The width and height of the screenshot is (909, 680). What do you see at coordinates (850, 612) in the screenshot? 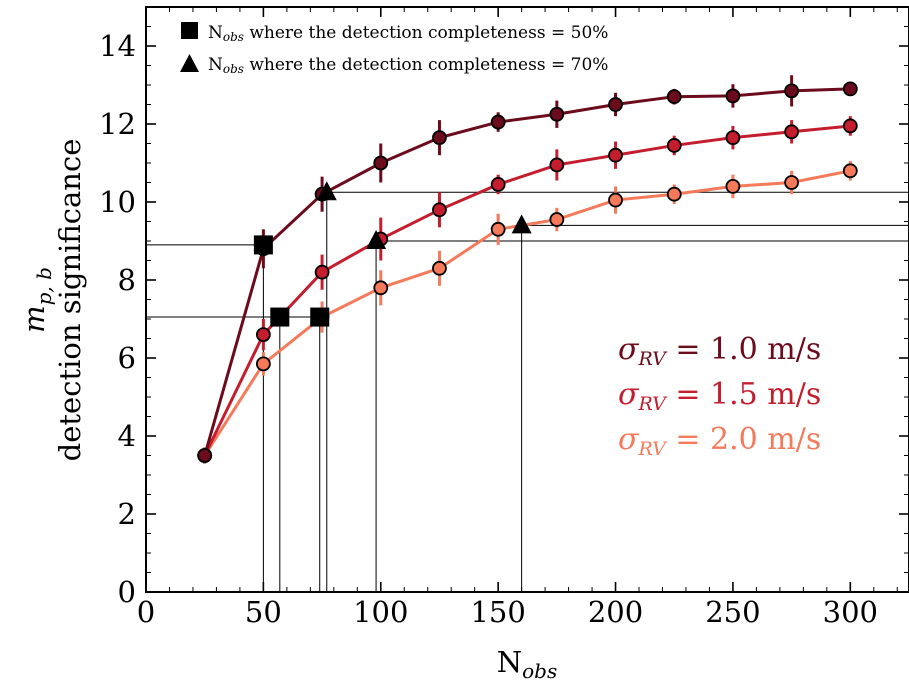
I see `x-tick-label-6: 300` at bounding box center [850, 612].